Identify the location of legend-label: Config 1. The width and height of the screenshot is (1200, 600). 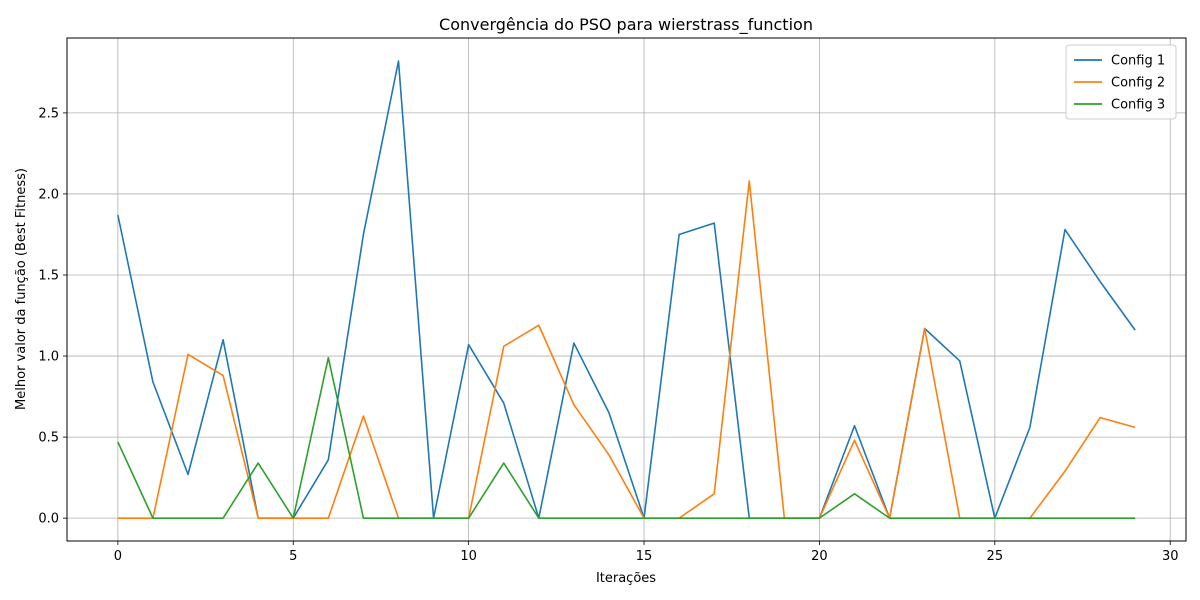
(1138, 61).